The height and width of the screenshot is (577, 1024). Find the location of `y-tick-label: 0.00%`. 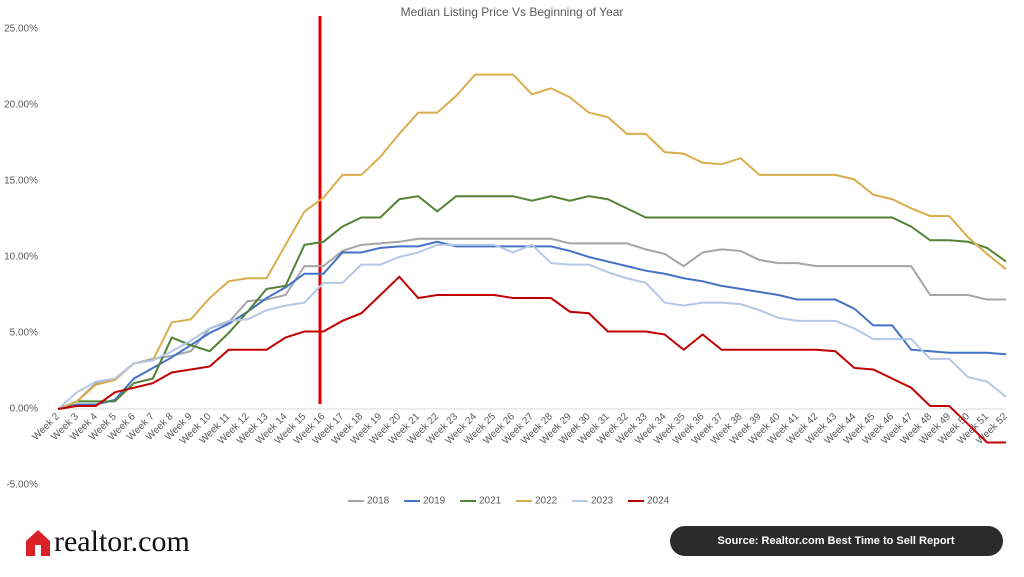

y-tick-label: 0.00% is located at coordinates (24, 409).